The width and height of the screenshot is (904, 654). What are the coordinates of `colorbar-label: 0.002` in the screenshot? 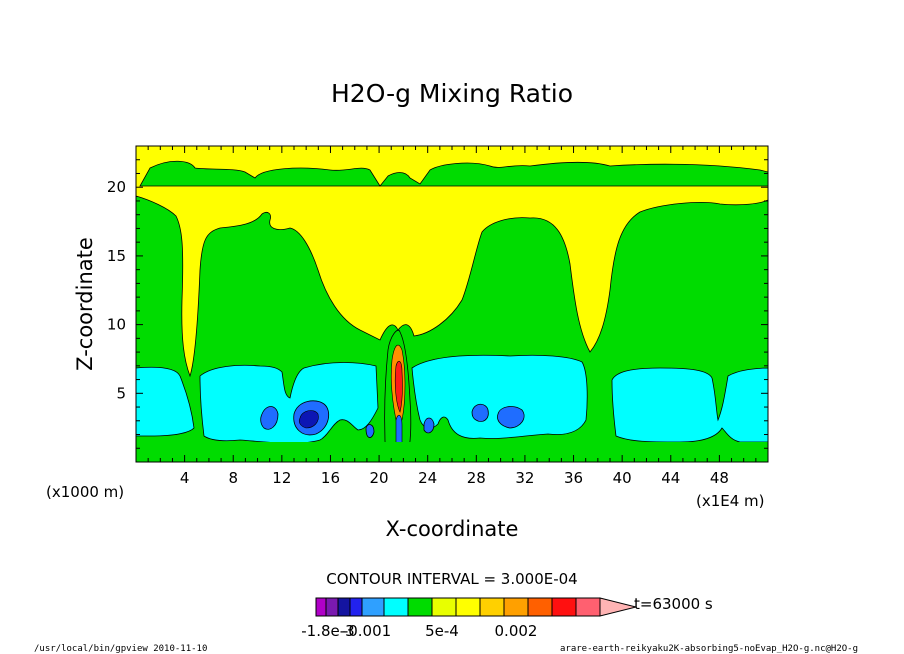 It's located at (516, 631).